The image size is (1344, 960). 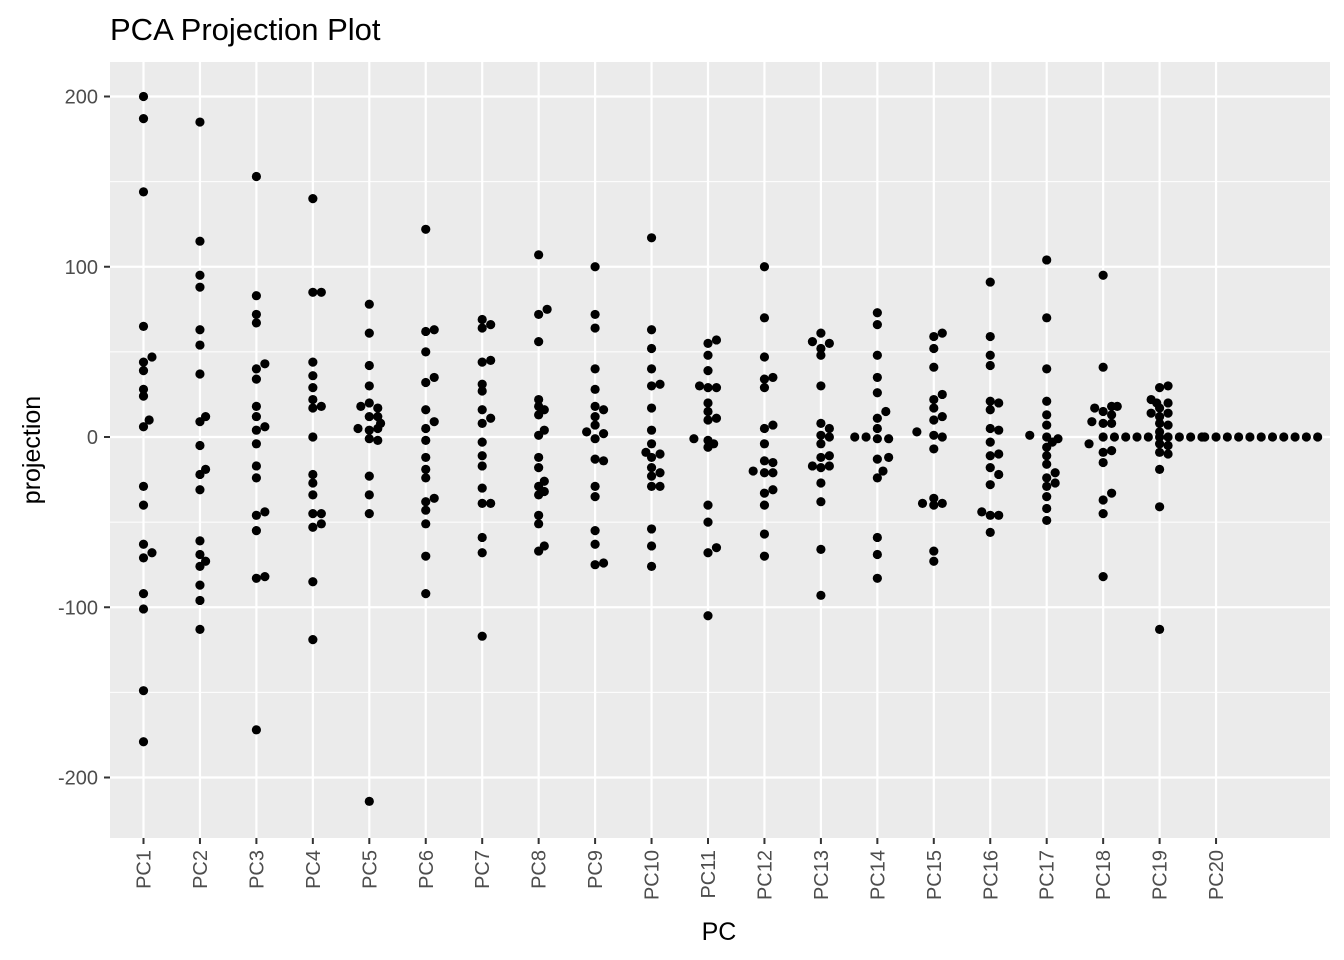 I want to click on y-axis-title: projection, so click(x=32, y=450).